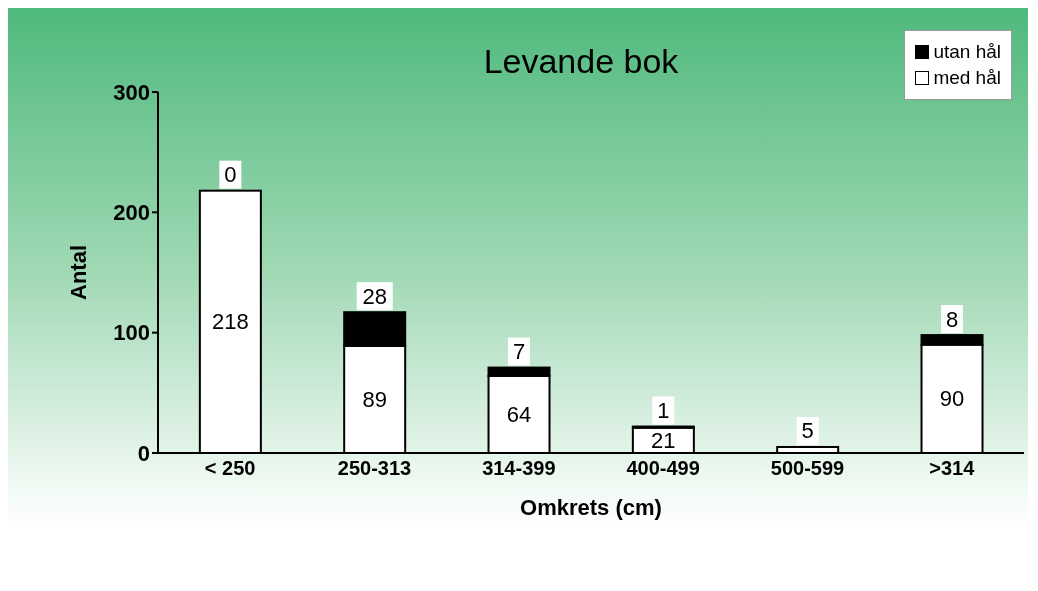 This screenshot has height=591, width=1038. What do you see at coordinates (663, 468) in the screenshot?
I see `x-tick-label: 400-499` at bounding box center [663, 468].